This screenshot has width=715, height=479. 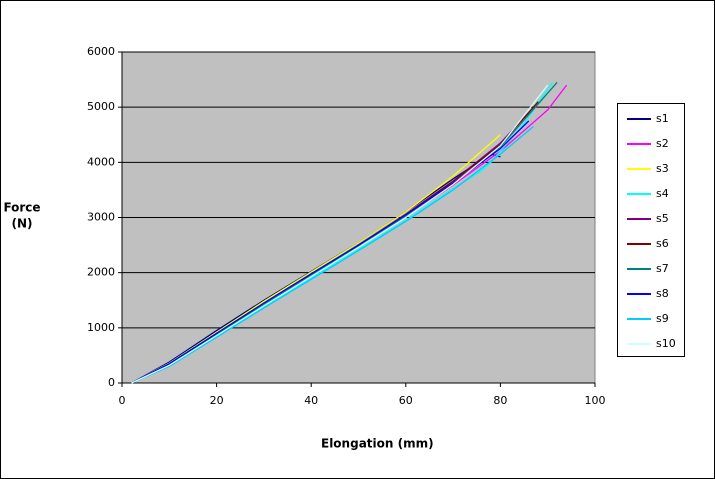 What do you see at coordinates (406, 400) in the screenshot?
I see `x-tick-label: 60` at bounding box center [406, 400].